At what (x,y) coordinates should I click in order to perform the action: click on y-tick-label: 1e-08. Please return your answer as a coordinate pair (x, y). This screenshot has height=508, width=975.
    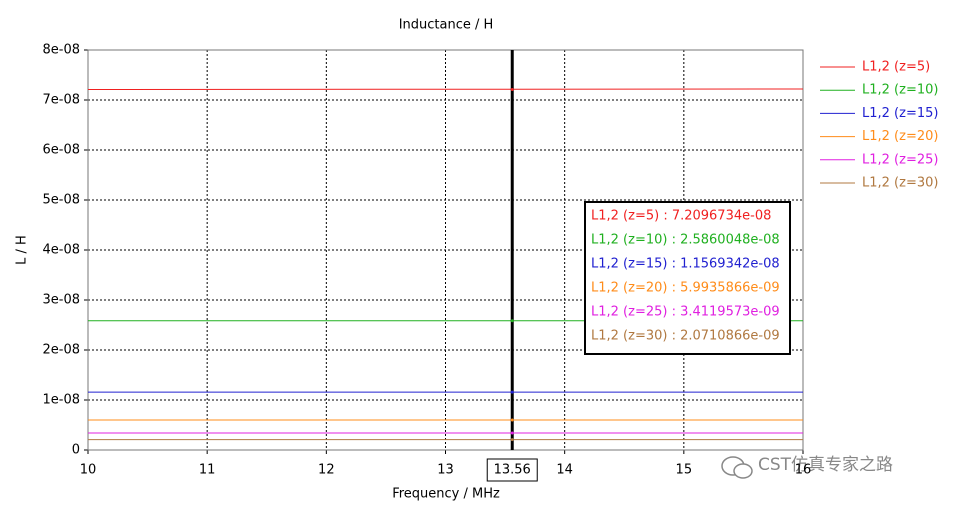
    Looking at the image, I should click on (61, 400).